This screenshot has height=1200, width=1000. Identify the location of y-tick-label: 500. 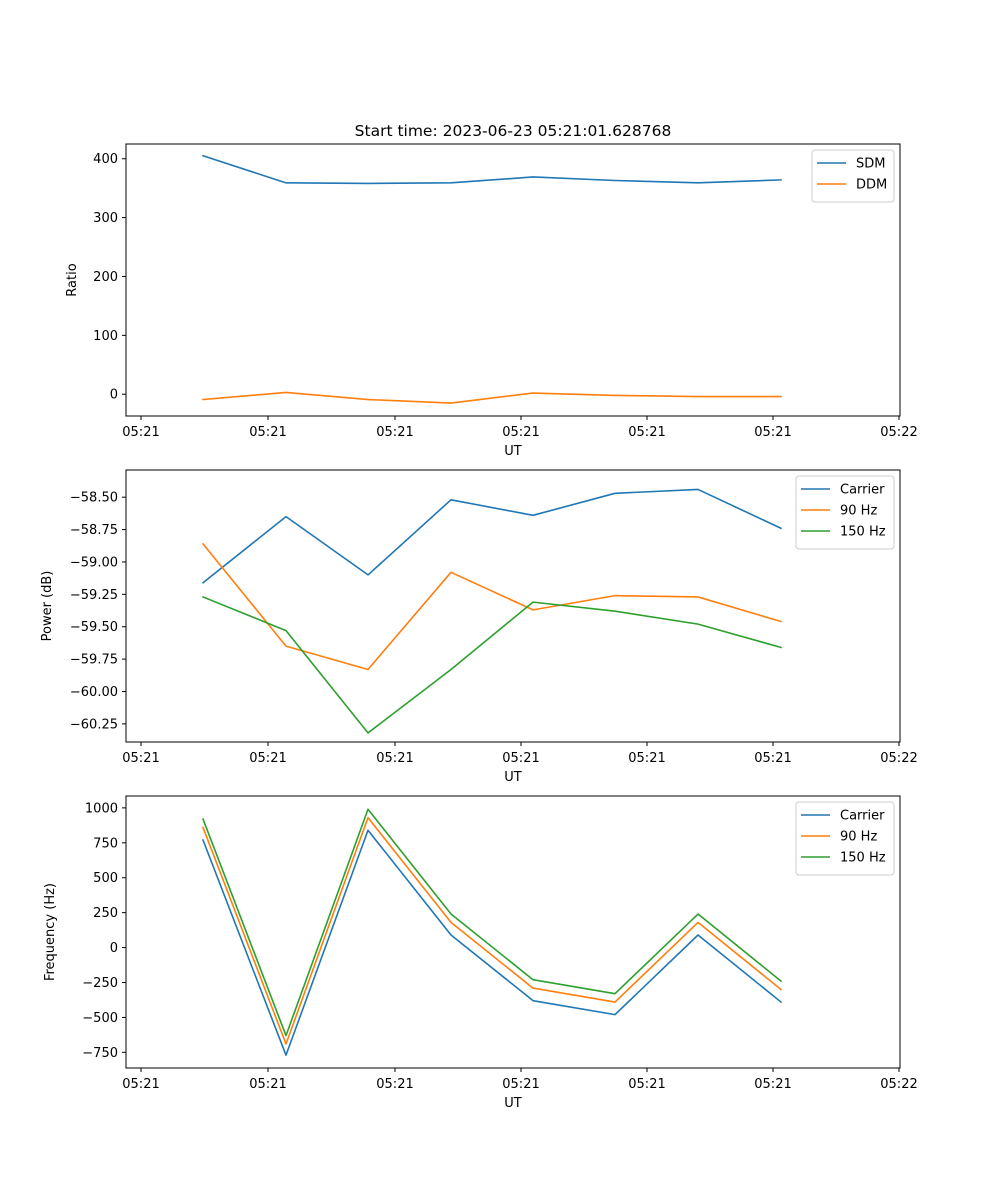
(105, 878).